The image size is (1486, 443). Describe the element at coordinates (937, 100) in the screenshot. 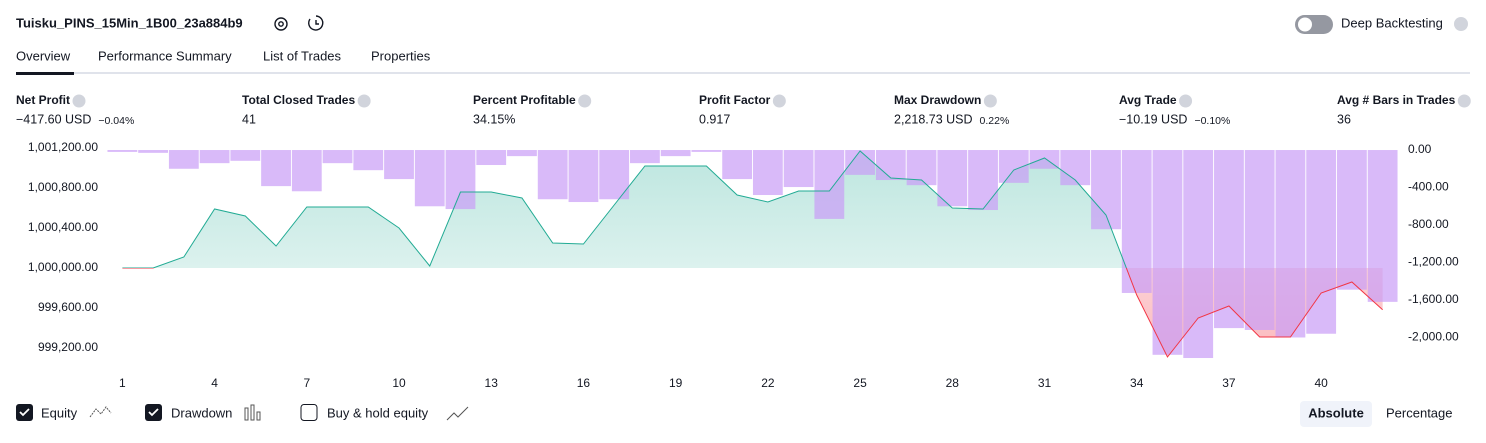

I see `metric-label: Max Drawdown` at that location.